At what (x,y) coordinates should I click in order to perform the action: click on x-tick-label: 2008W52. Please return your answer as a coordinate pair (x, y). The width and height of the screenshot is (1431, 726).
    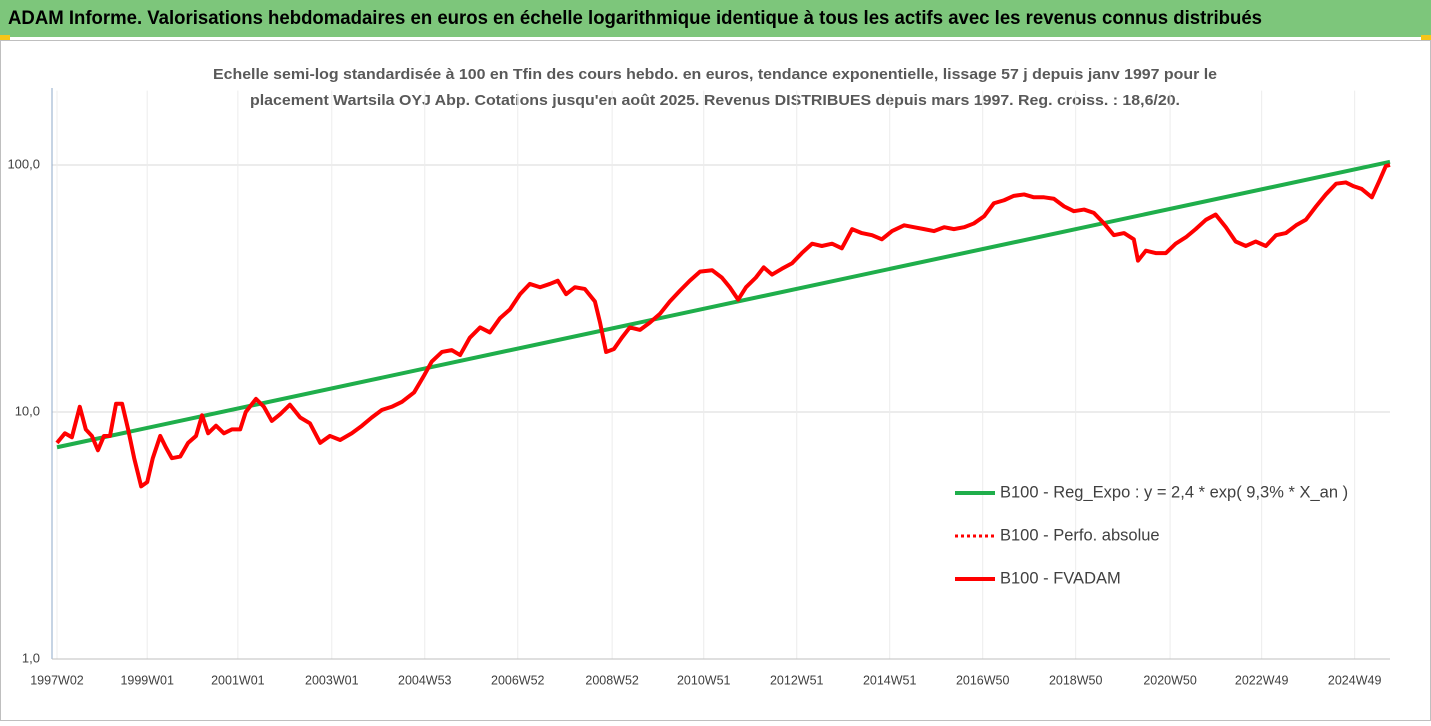
    Looking at the image, I should click on (612, 680).